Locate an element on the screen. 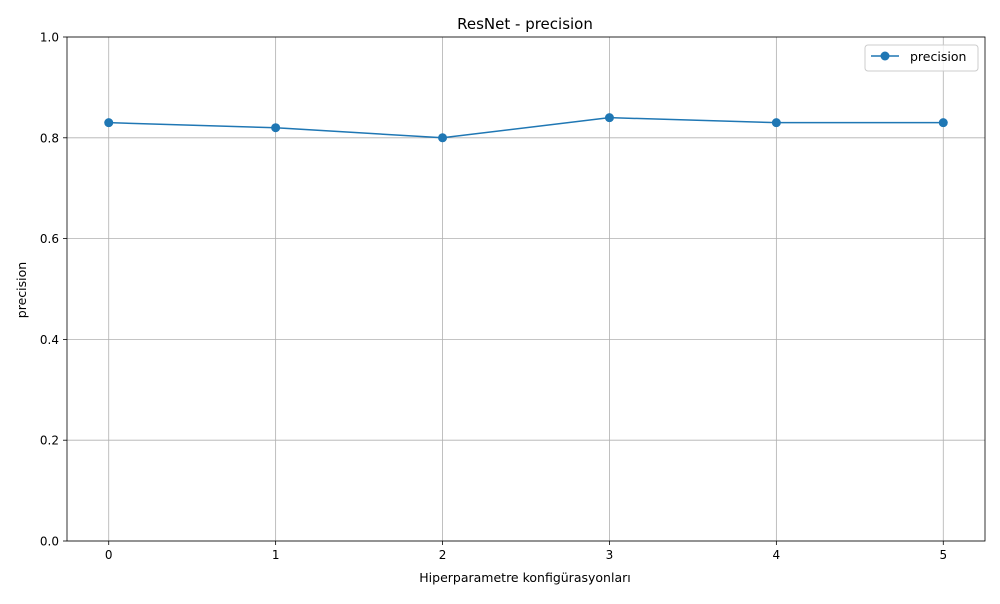  legend-marker-swatch is located at coordinates (885, 56).